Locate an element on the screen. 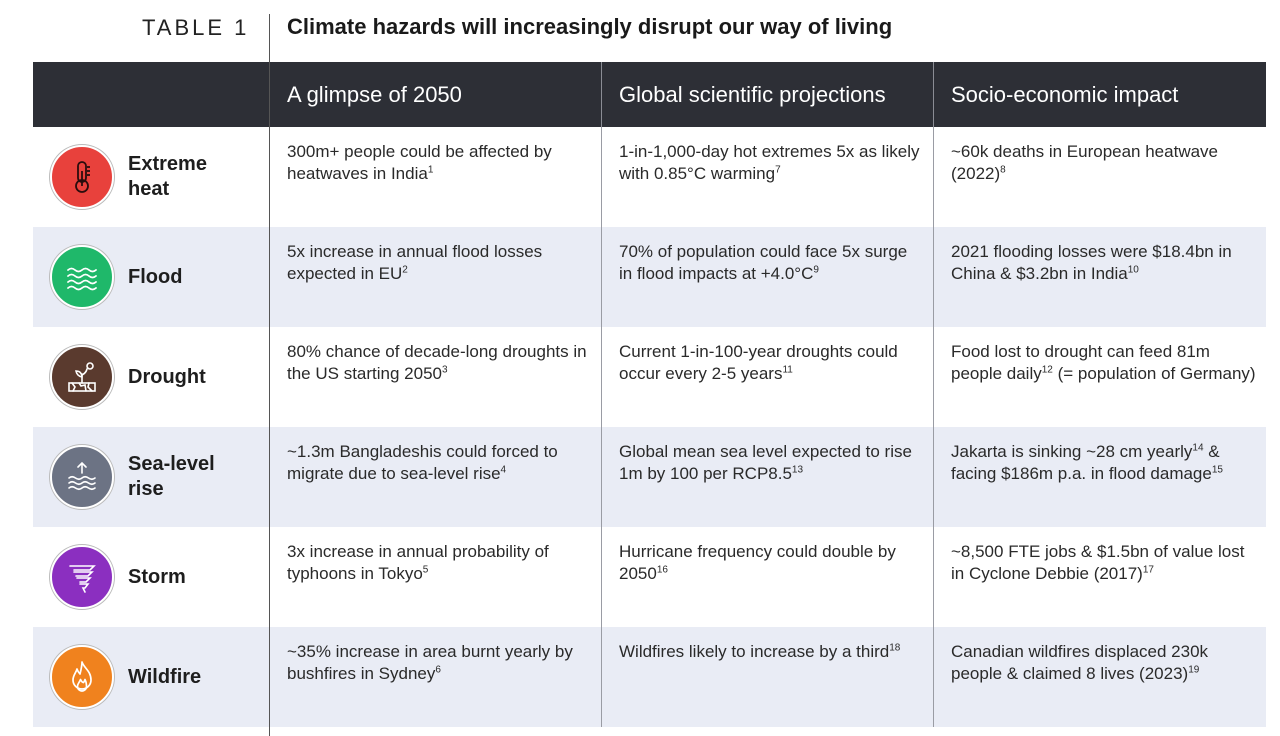  impact-text-tail: & facing $186m p.a. in flood damage is located at coordinates (1085, 462).